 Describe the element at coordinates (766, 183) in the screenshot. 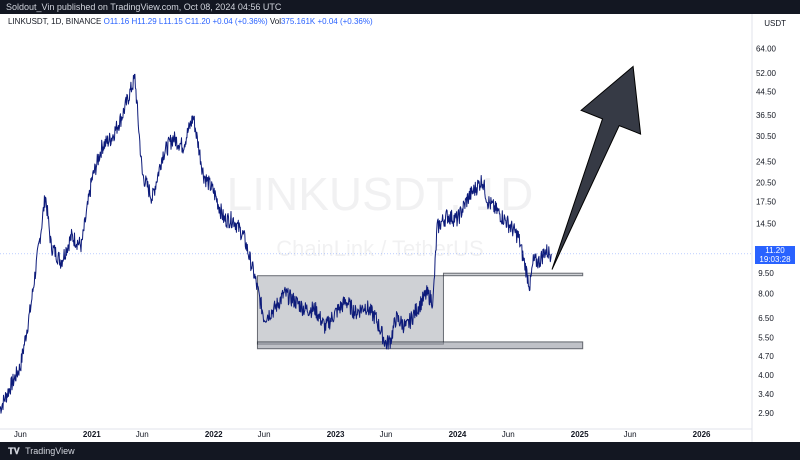

I see `y-tick-label: 20.50` at that location.